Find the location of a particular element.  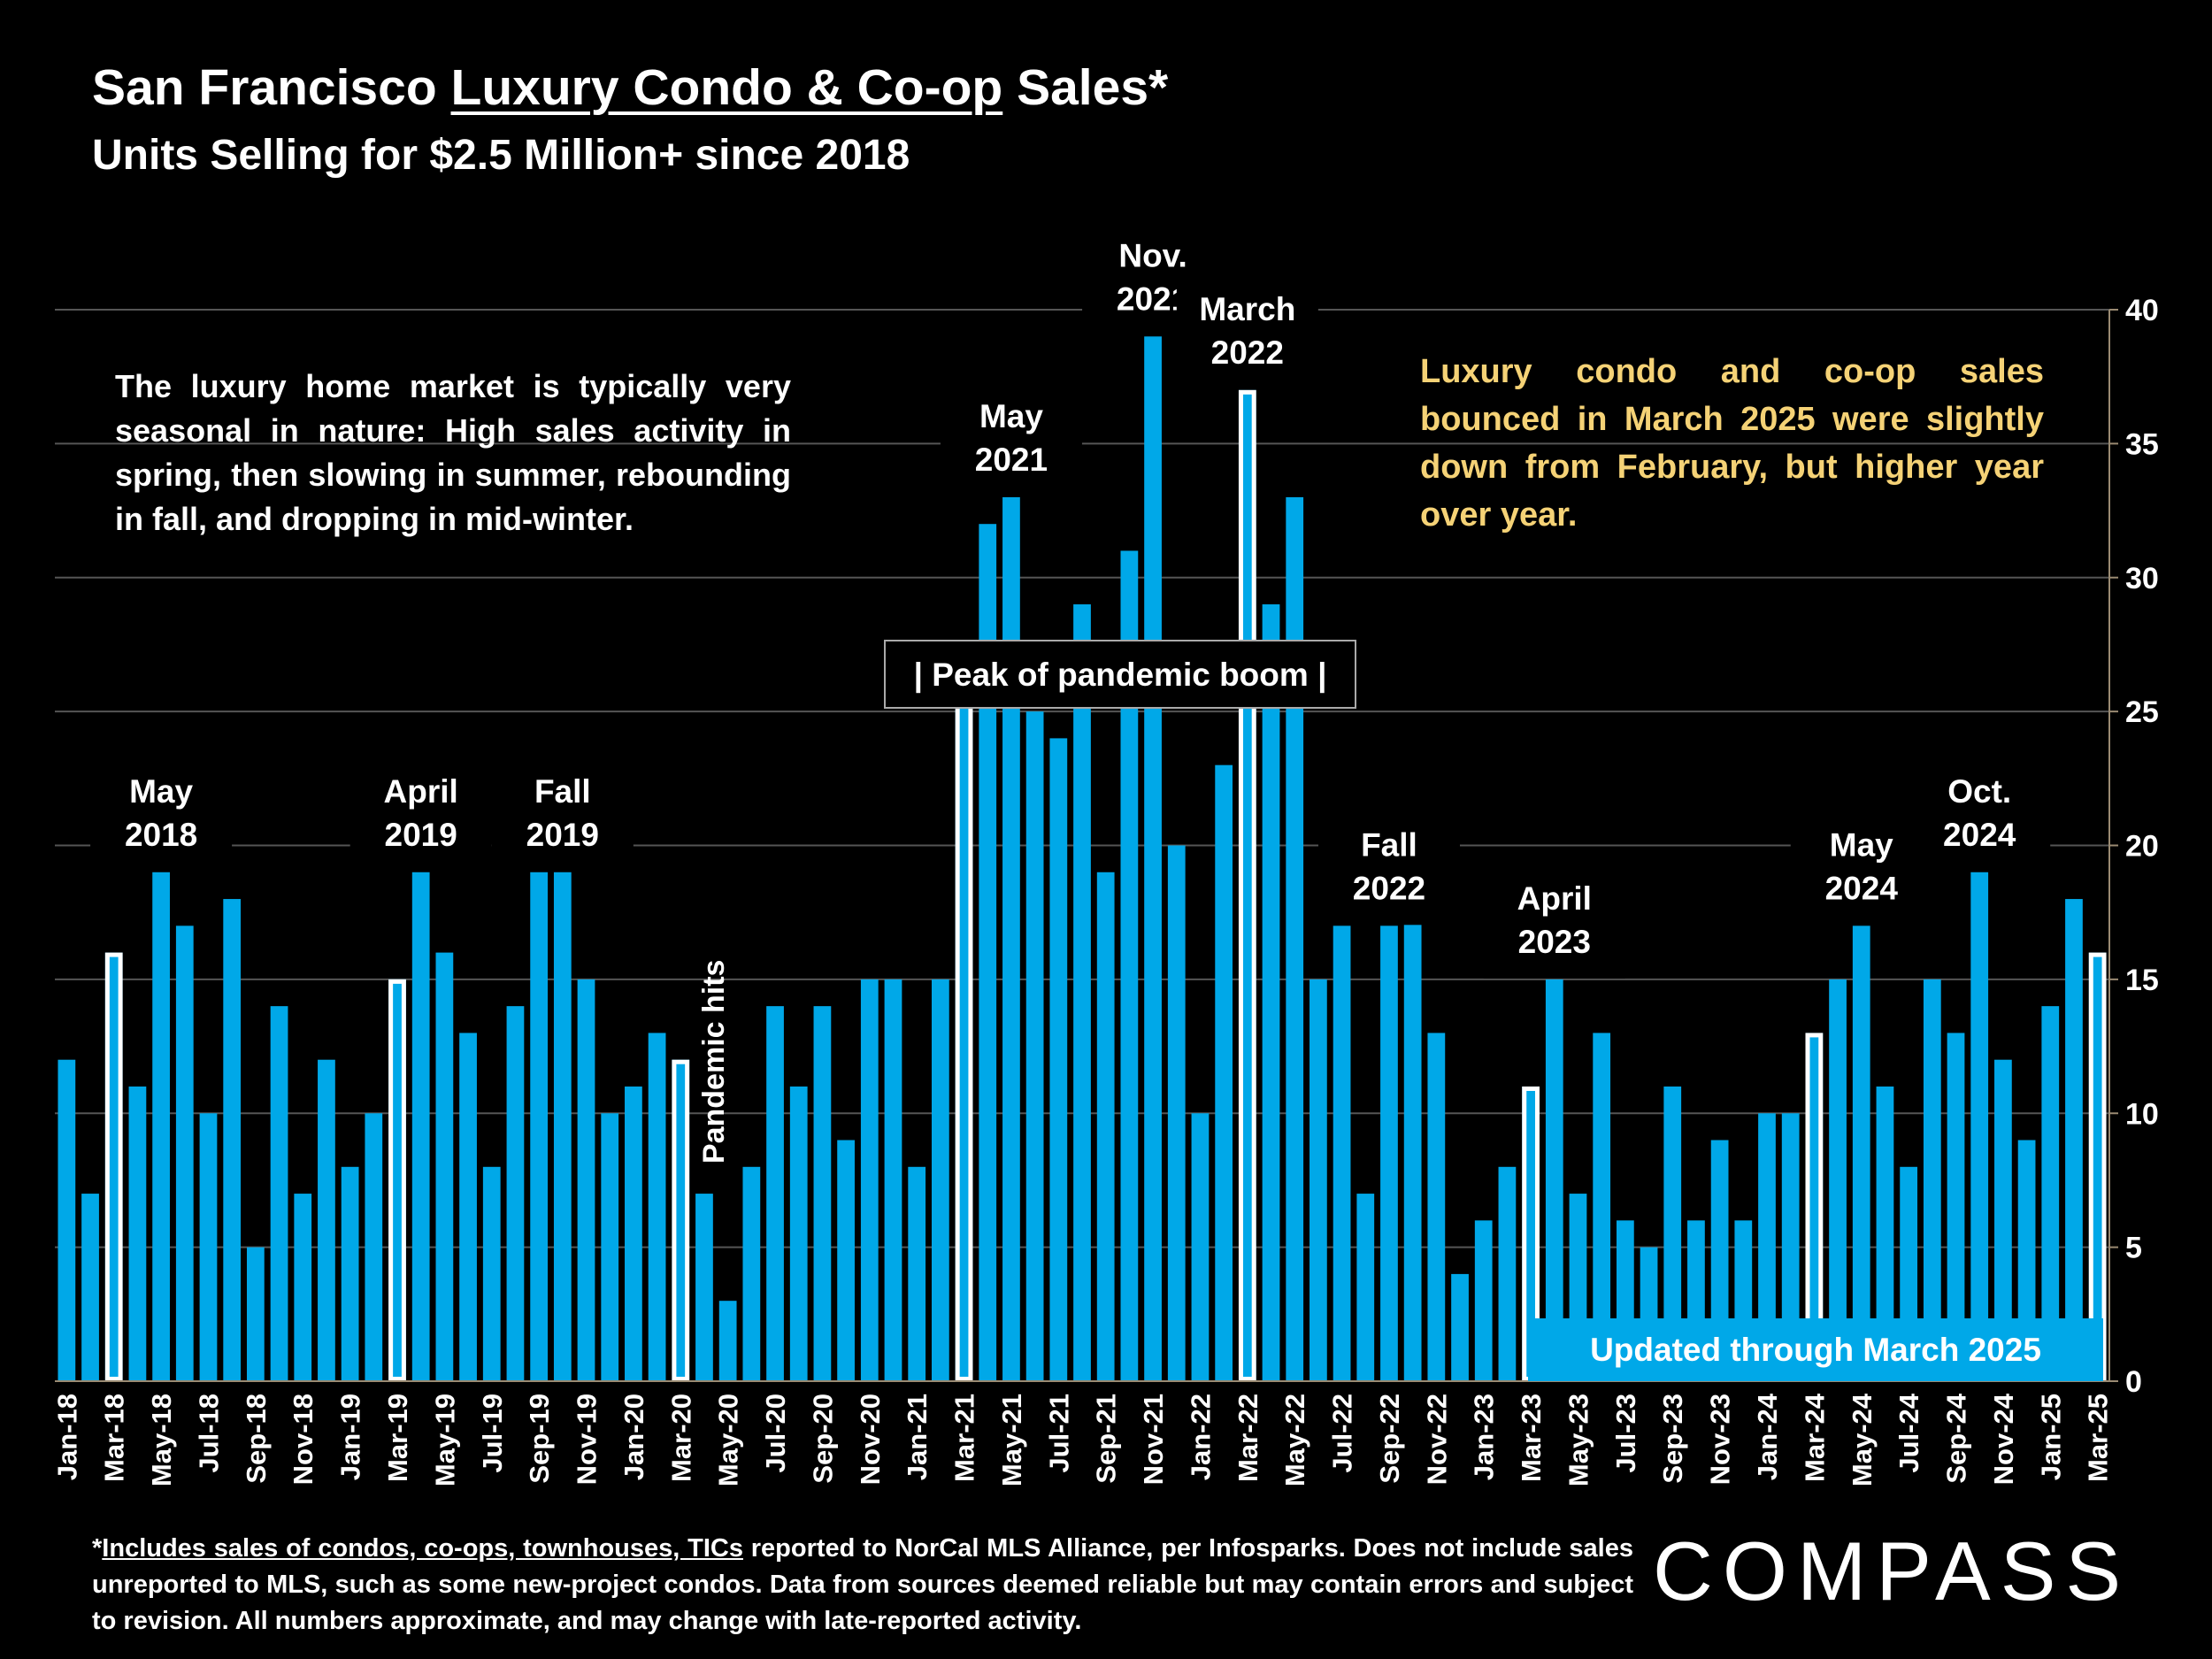

annotation-label: 2019 is located at coordinates (562, 835).